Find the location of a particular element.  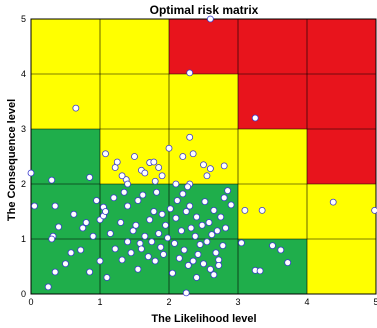

x-tick-label: 3 is located at coordinates (237, 302).